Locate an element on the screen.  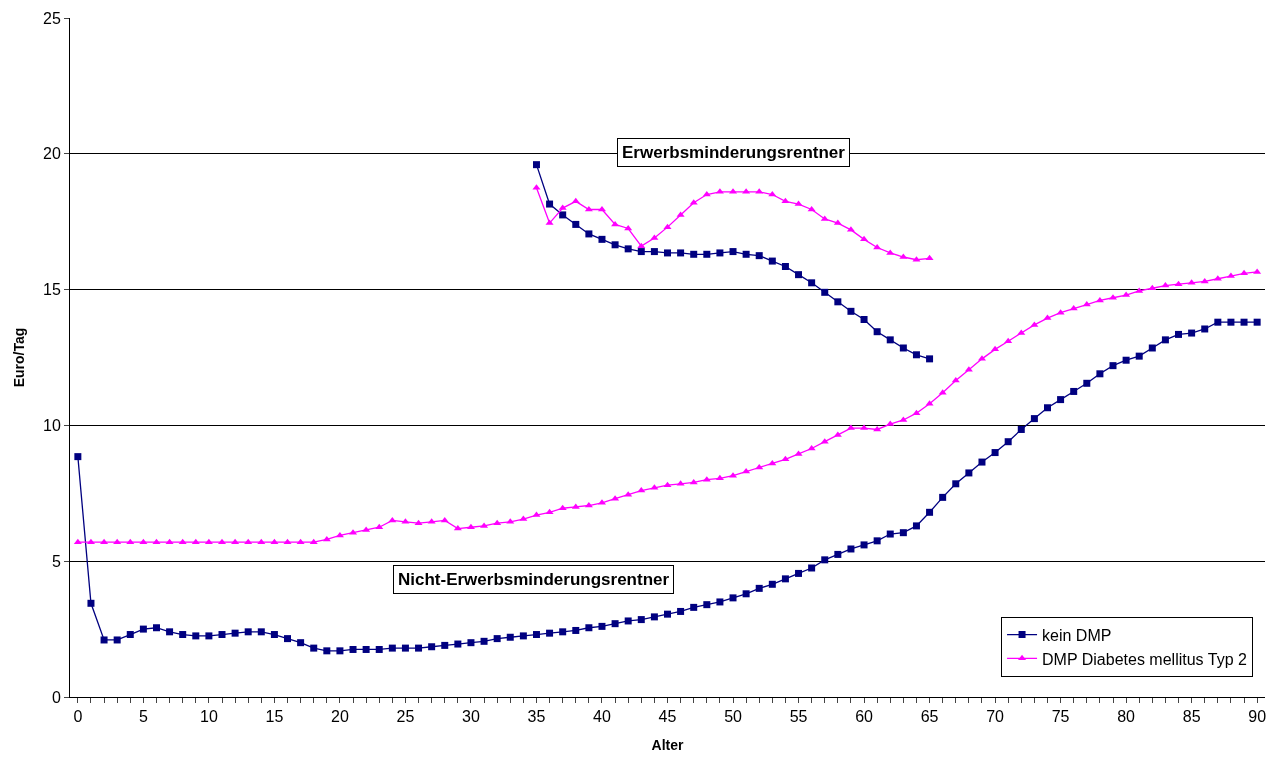
x-tick-label: 45 is located at coordinates (667, 717).